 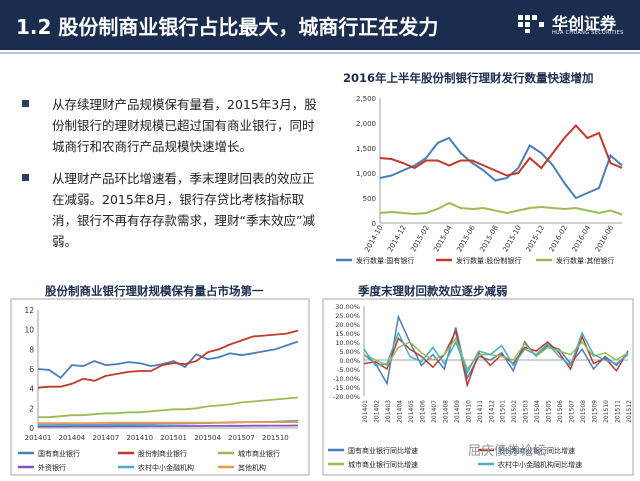 What do you see at coordinates (584, 23) in the screenshot?
I see `brand-name: 华创证券` at bounding box center [584, 23].